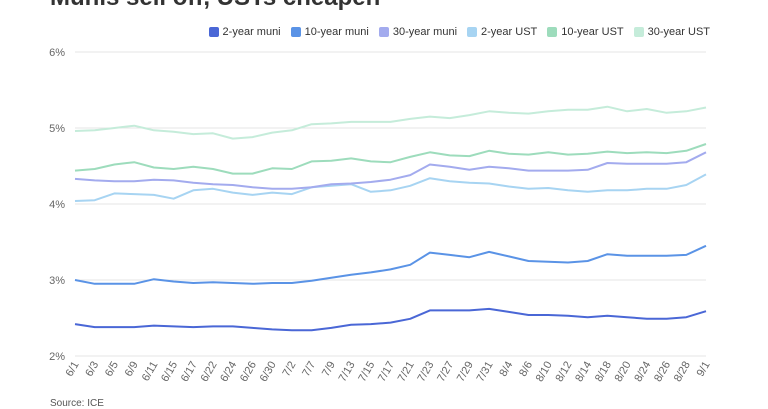  What do you see at coordinates (642, 372) in the screenshot?
I see `x-tick-label: 8/24` at bounding box center [642, 372].